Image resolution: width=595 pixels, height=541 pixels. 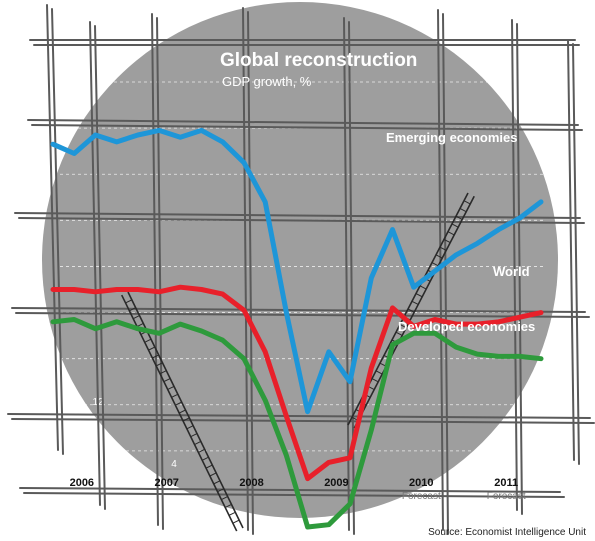 What do you see at coordinates (336, 483) in the screenshot?
I see `x-tick-label: 2009` at bounding box center [336, 483].